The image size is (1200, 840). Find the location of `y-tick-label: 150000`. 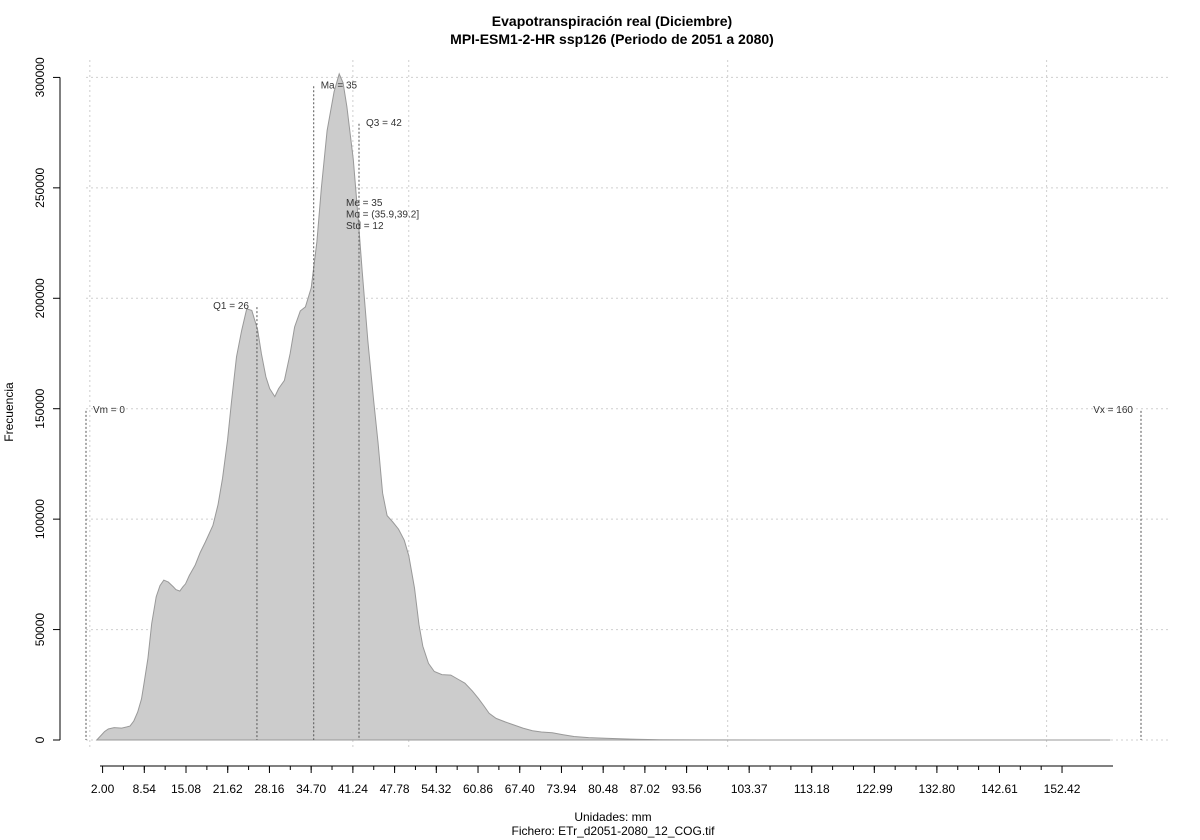

y-tick-label: 150000 is located at coordinates (40, 408).